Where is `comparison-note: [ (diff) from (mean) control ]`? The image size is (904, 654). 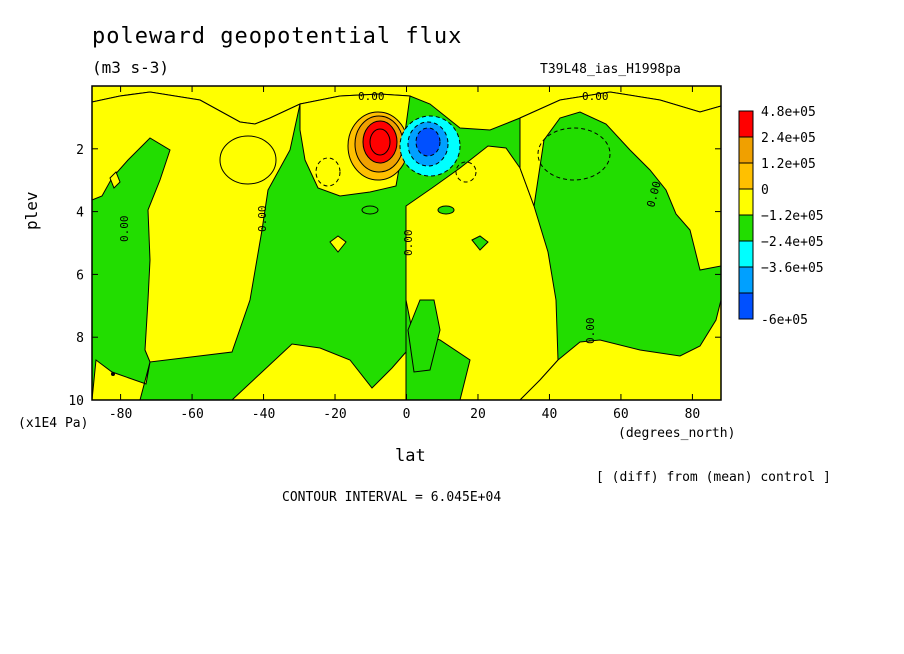 comparison-note: [ (diff) from (mean) control ] is located at coordinates (713, 477).